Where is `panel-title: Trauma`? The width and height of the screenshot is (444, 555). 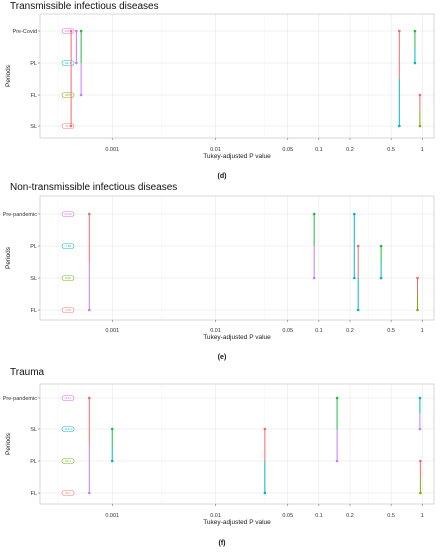 panel-title: Trauma is located at coordinates (27, 372).